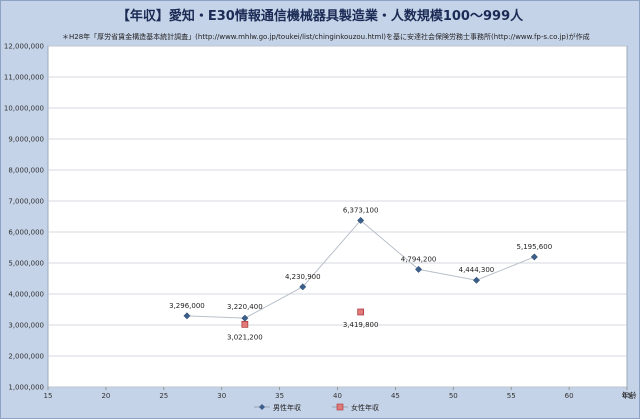 This screenshot has width=640, height=419. I want to click on y-tick-label: 3,000,000, so click(26, 326).